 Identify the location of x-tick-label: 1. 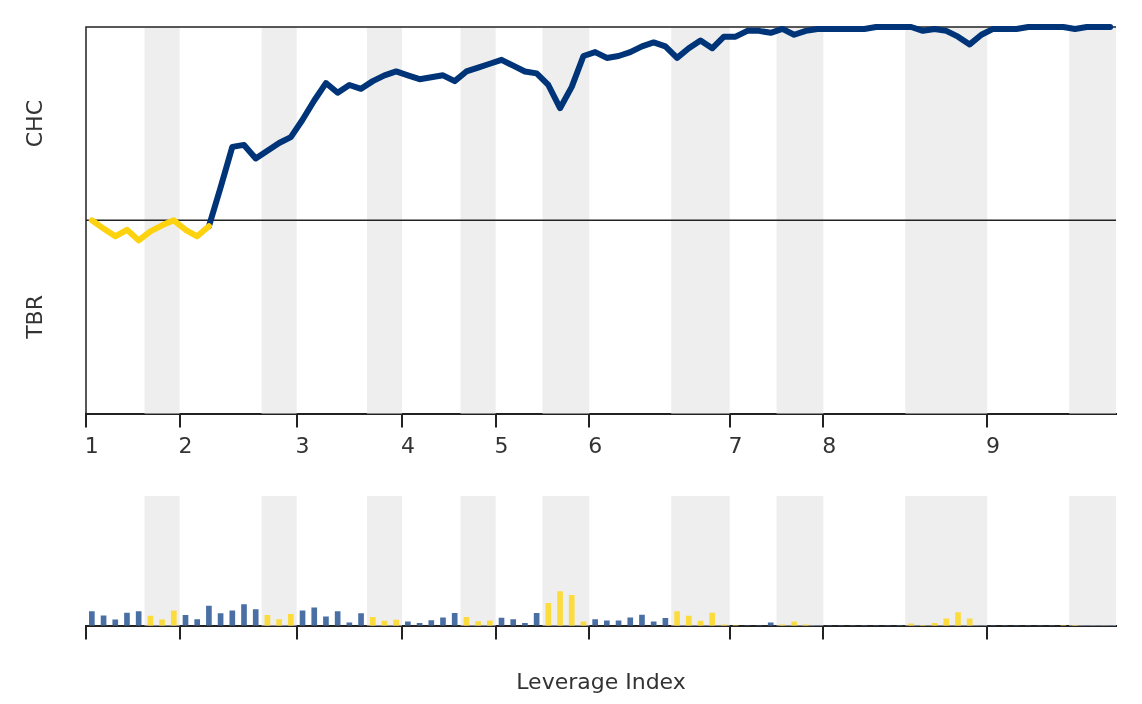
(91, 445).